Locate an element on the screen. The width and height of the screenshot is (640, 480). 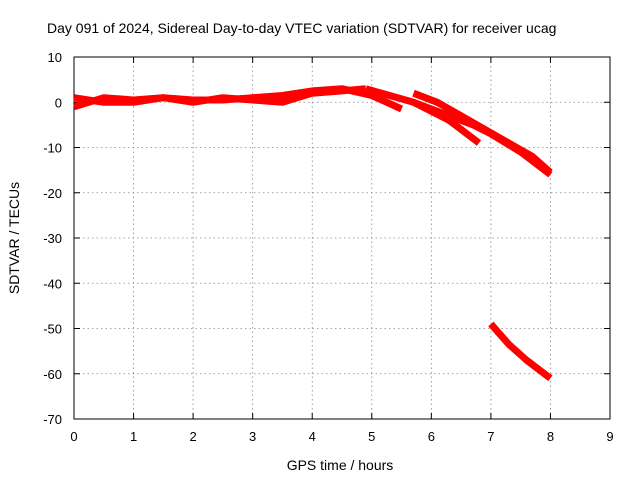
x-tick-label: 4 is located at coordinates (312, 436).